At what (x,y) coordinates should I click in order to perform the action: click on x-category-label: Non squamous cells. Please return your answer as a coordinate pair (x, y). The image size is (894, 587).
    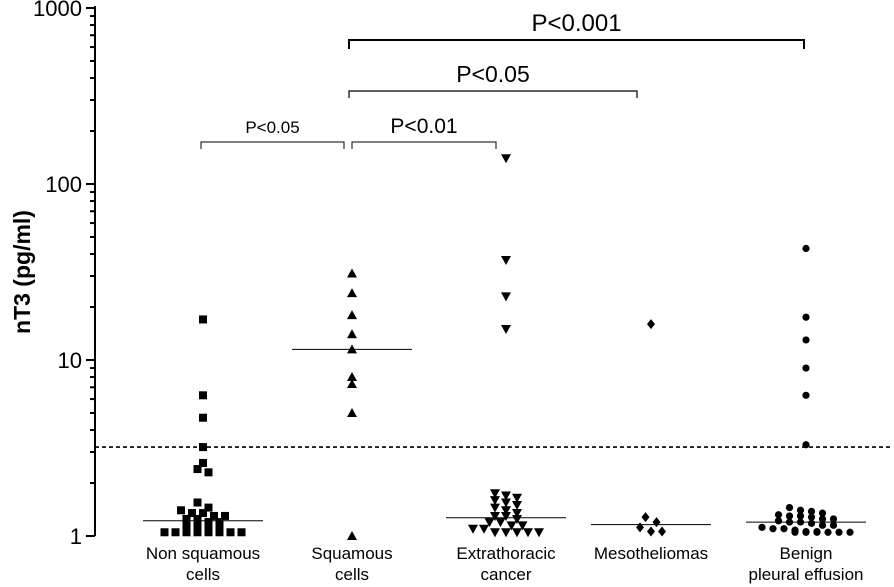
    Looking at the image, I should click on (203, 564).